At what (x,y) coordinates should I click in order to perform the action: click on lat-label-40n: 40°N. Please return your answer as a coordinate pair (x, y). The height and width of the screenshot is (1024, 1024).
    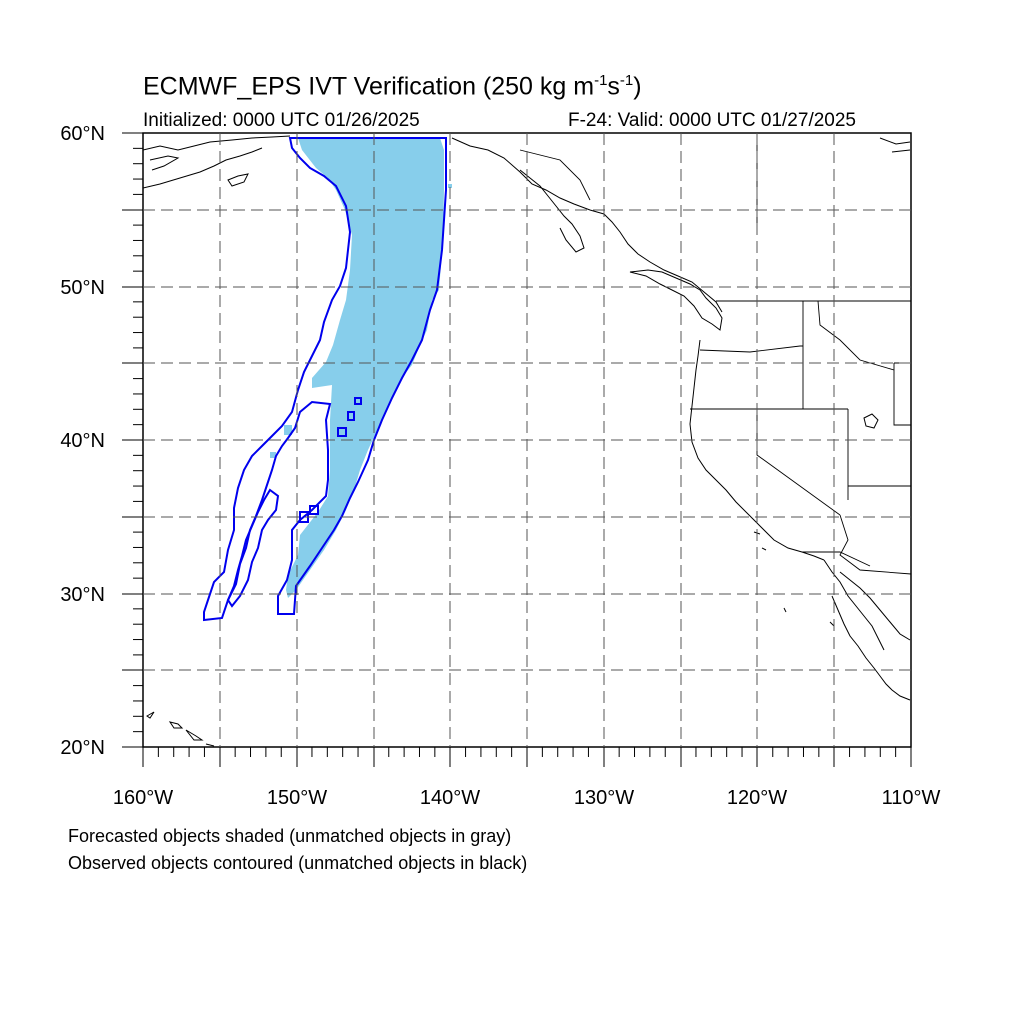
    Looking at the image, I should click on (82, 441).